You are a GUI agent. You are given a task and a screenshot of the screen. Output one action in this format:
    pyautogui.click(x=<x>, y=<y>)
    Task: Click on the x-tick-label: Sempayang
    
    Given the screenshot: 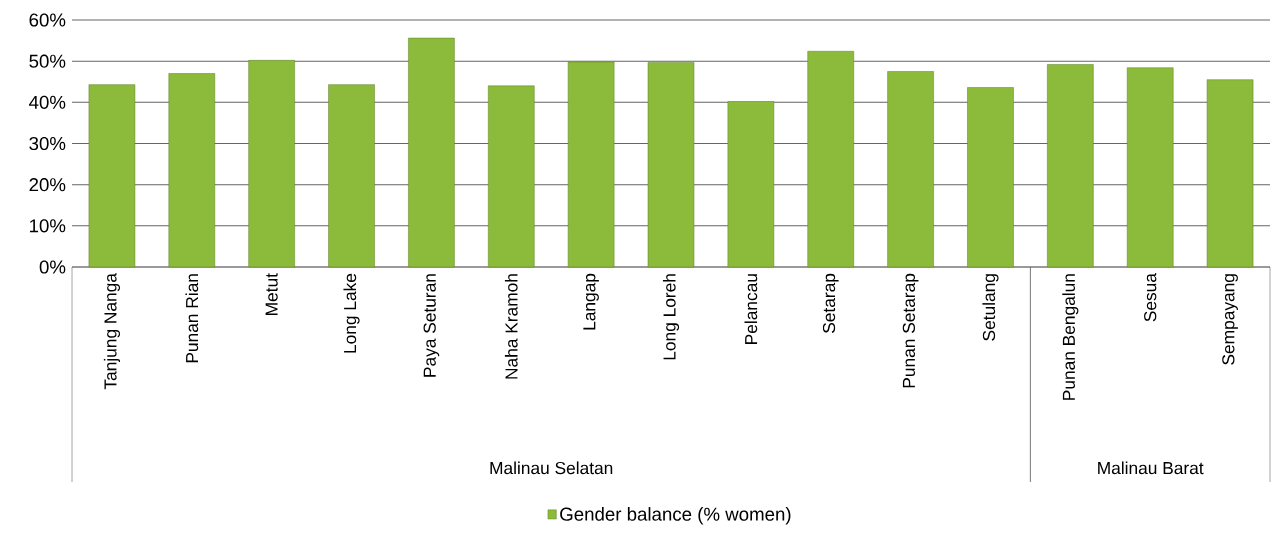 What is the action you would take?
    pyautogui.click(x=1230, y=319)
    